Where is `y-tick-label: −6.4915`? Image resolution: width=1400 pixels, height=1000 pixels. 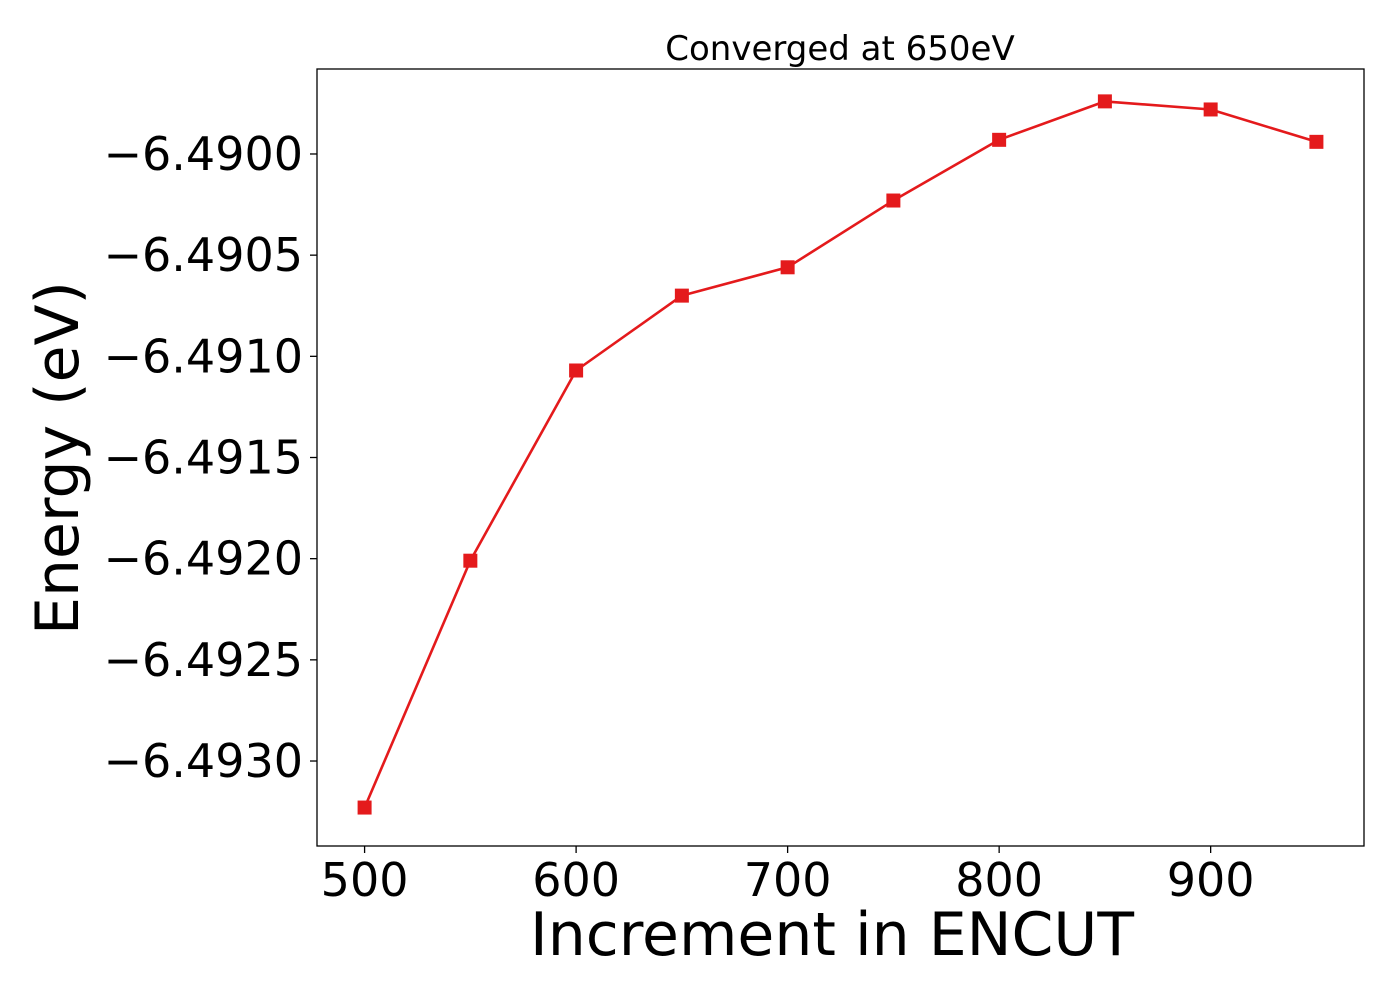 y-tick-label: −6.4915 is located at coordinates (204, 458).